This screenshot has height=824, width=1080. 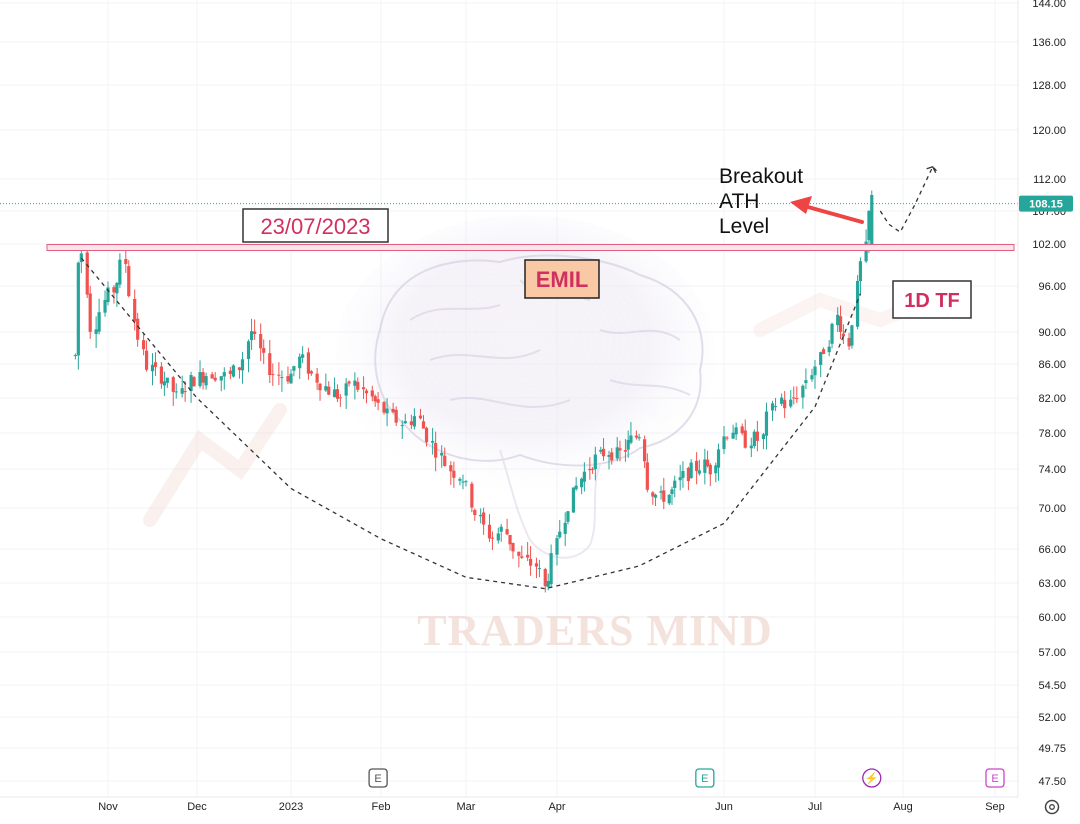 I want to click on price-axis-tick: 136.00, so click(x=1049, y=43).